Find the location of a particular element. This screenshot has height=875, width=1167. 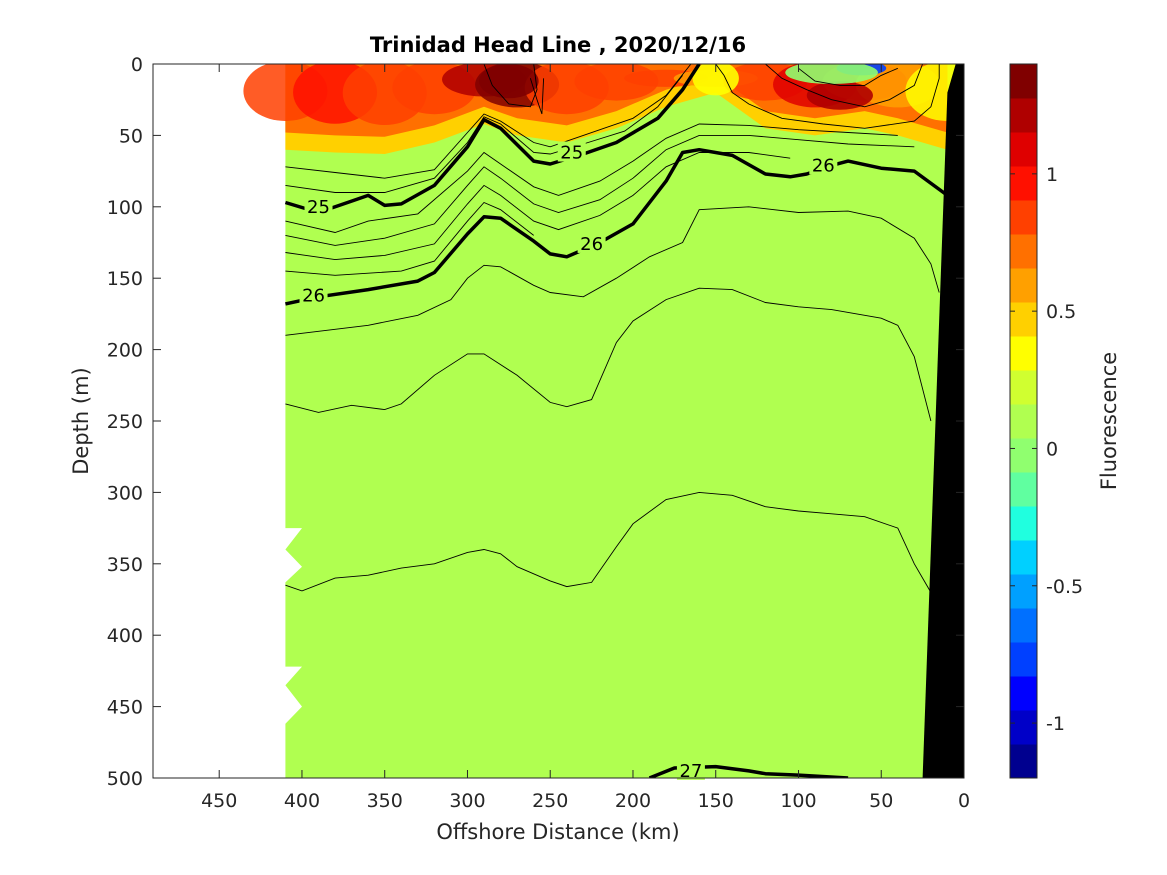

x-axis-label: Offshore Distance (km) is located at coordinates (557, 832).